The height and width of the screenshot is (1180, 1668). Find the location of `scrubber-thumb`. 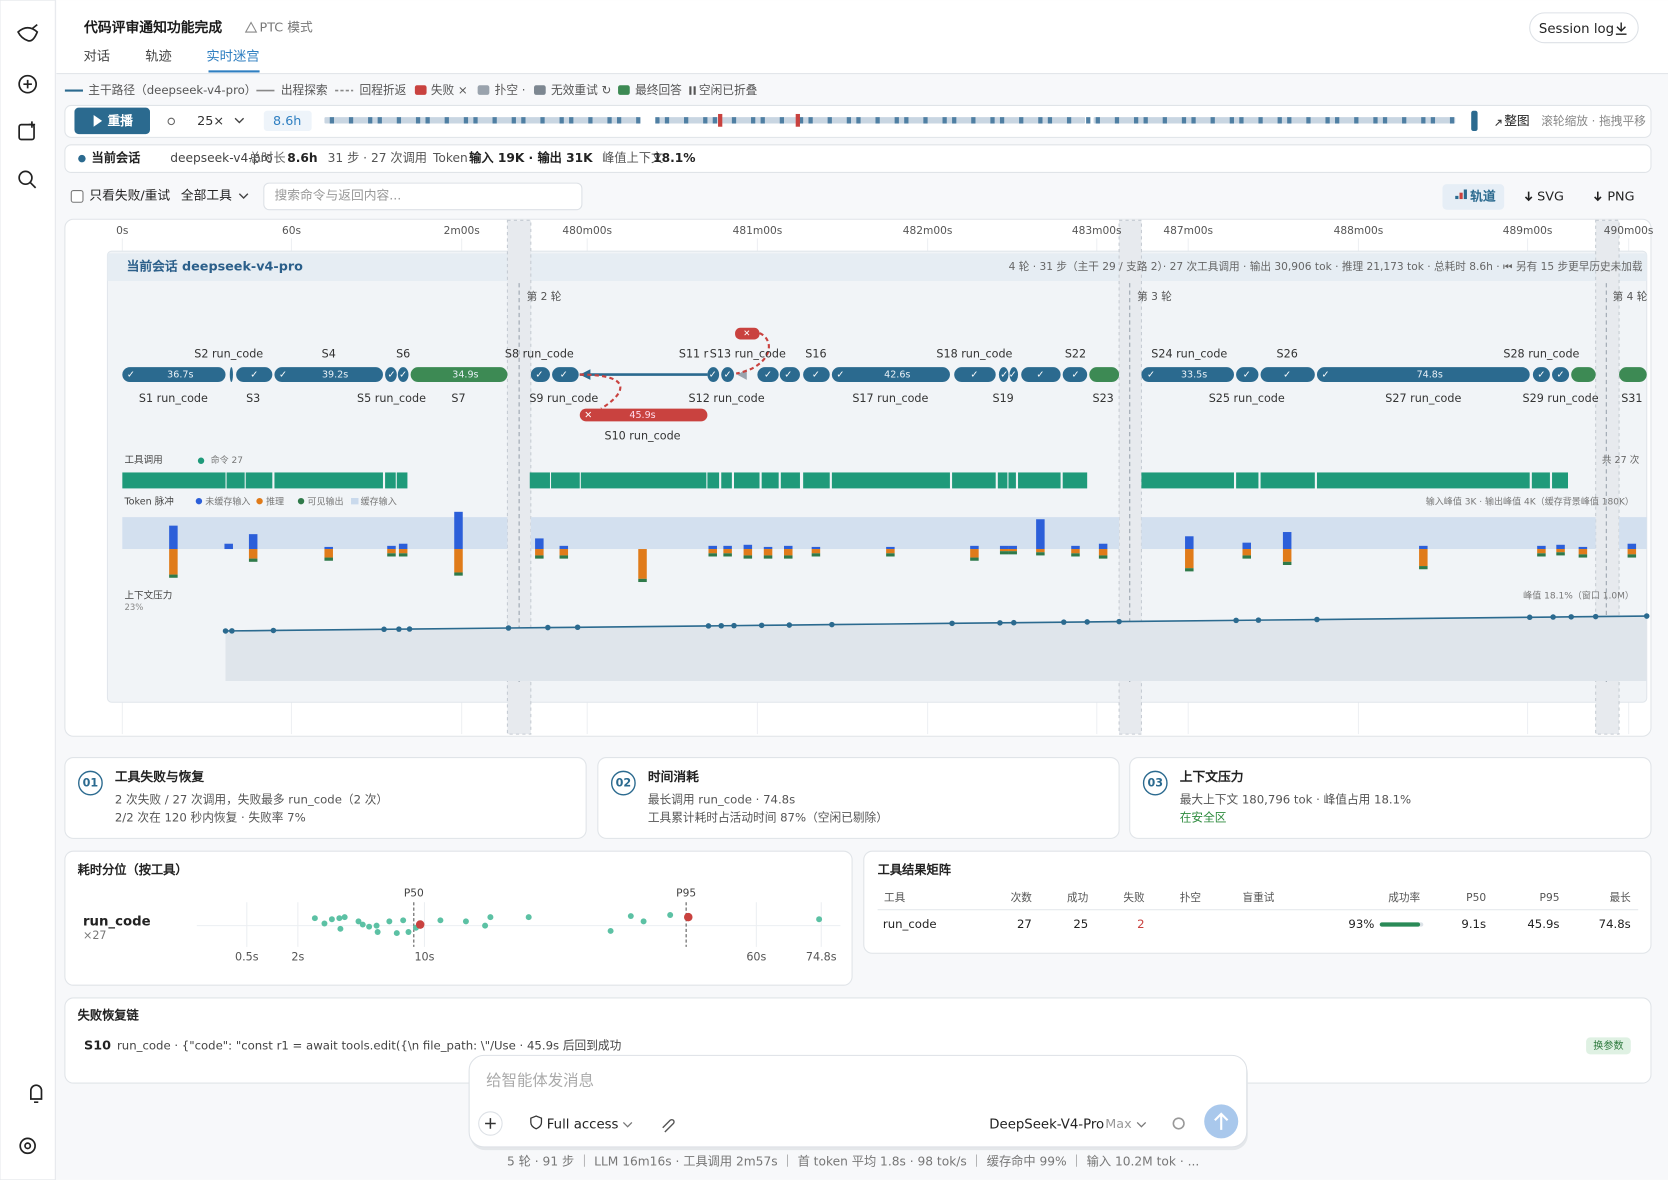

scrubber-thumb is located at coordinates (1474, 120).